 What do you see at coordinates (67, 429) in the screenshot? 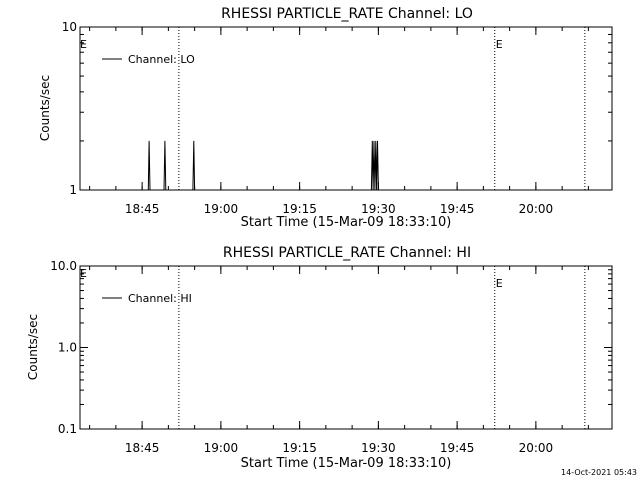
I see `y-tick-label: 0.1` at bounding box center [67, 429].